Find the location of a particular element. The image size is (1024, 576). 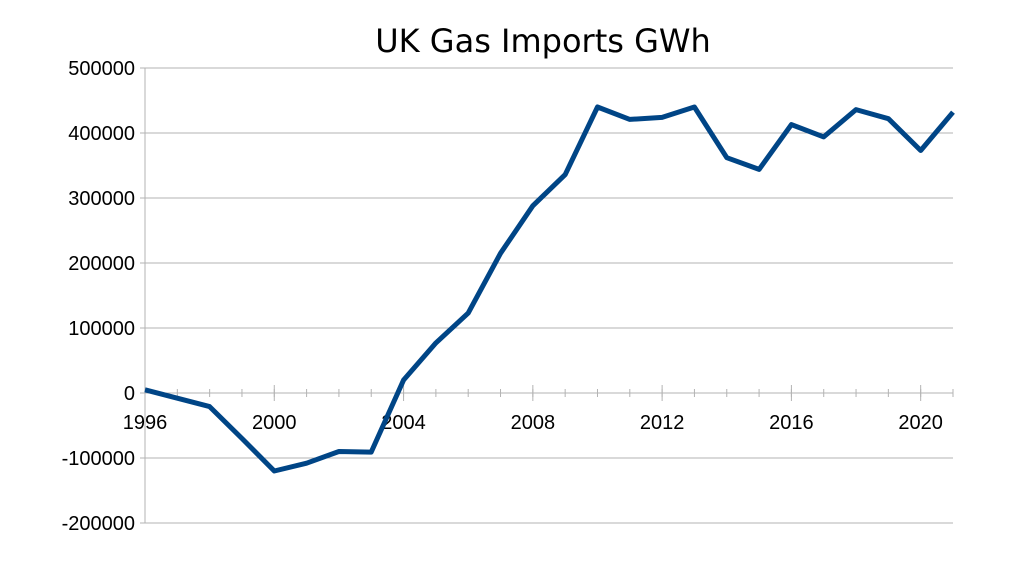

y-tick-label: 300000 is located at coordinates (101, 199).